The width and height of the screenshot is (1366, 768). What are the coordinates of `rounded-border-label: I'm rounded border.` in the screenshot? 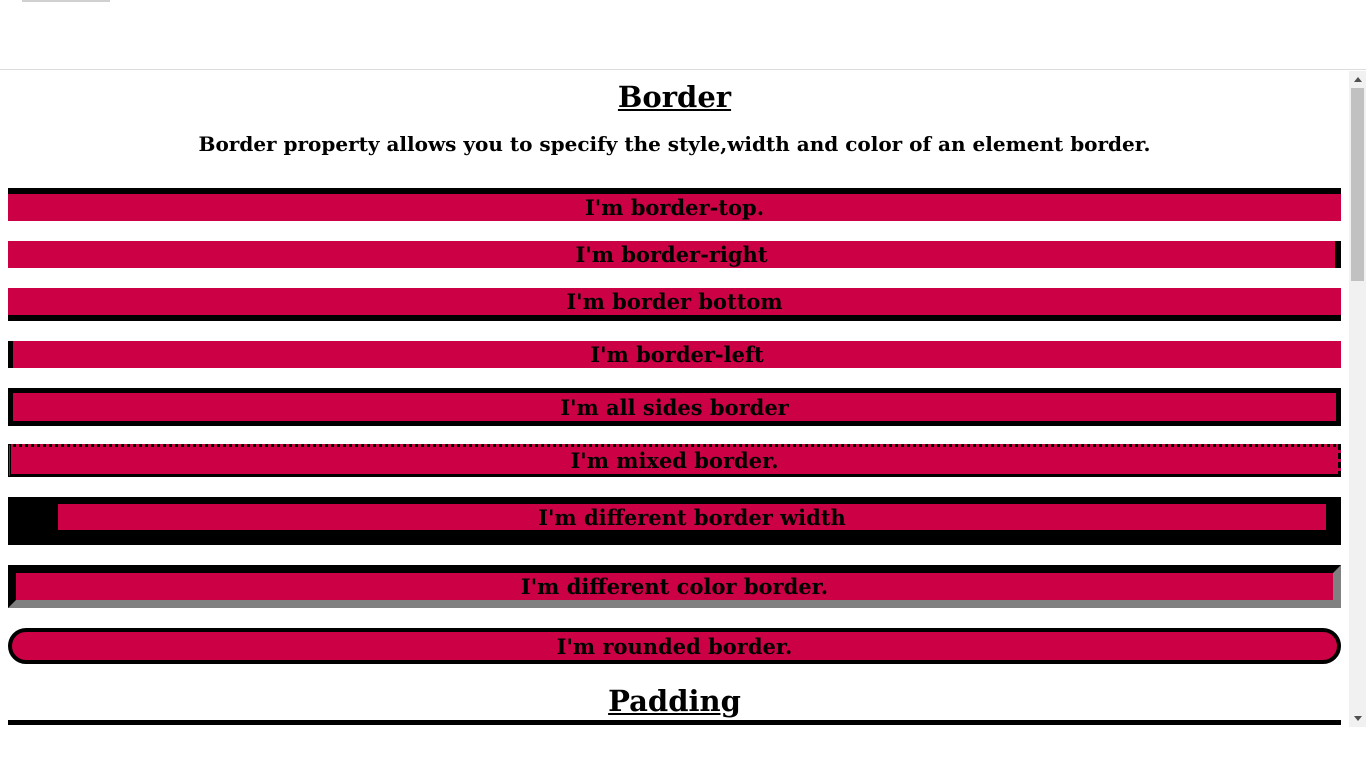 It's located at (674, 646).